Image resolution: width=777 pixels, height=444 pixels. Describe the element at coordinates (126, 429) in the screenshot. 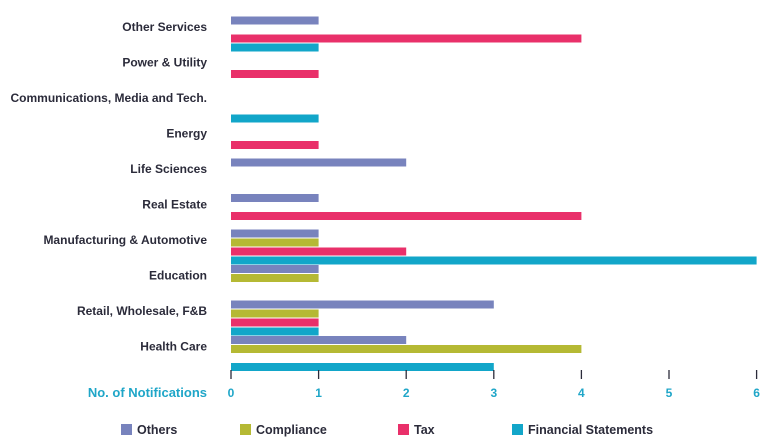

I see `legend-swatch-others` at that location.